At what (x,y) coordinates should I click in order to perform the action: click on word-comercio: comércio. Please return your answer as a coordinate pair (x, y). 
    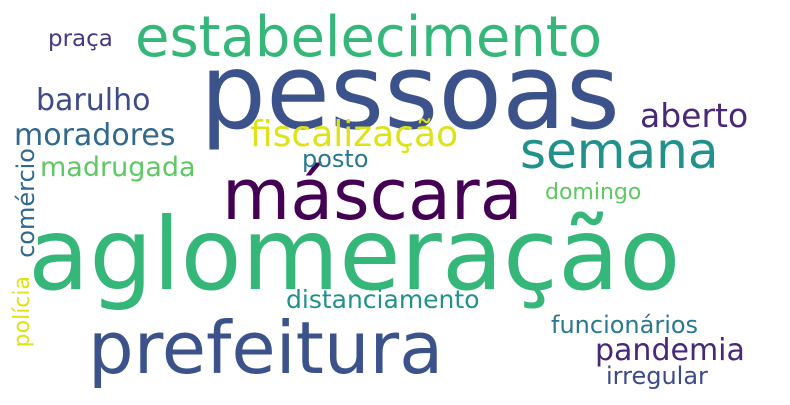
    Looking at the image, I should click on (26, 203).